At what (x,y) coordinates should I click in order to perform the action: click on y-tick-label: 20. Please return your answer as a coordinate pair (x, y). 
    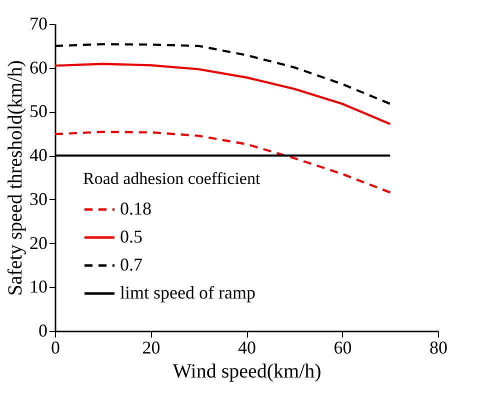
    Looking at the image, I should click on (39, 242).